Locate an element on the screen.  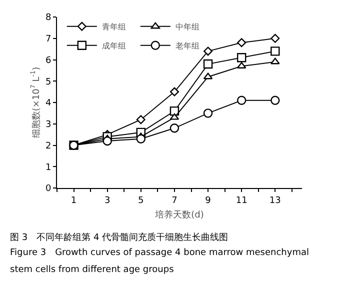
y-tick-label: 7 is located at coordinates (48, 39).